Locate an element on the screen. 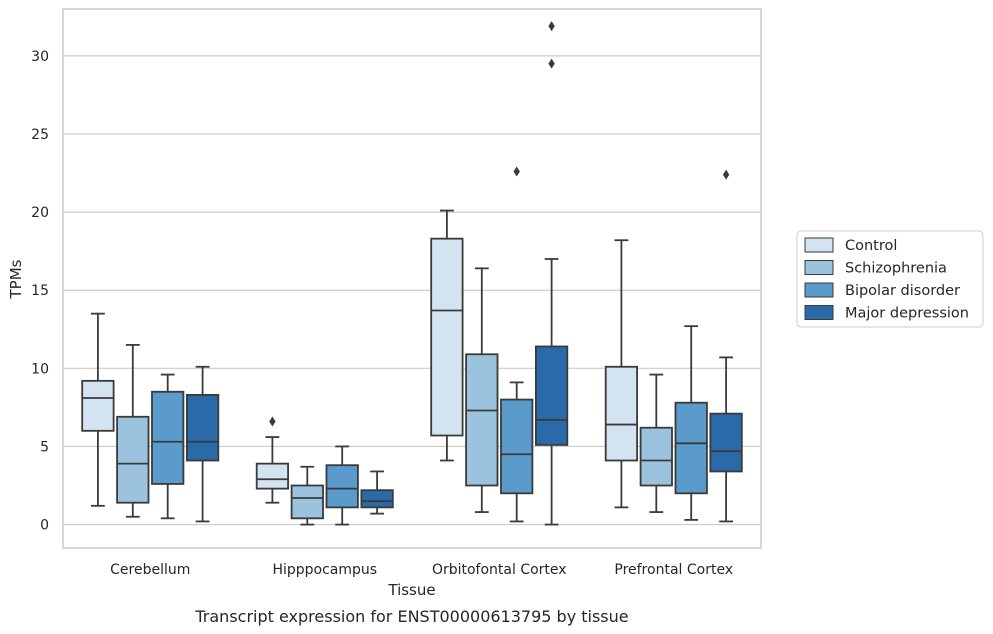  legend-frame is located at coordinates (890, 279).